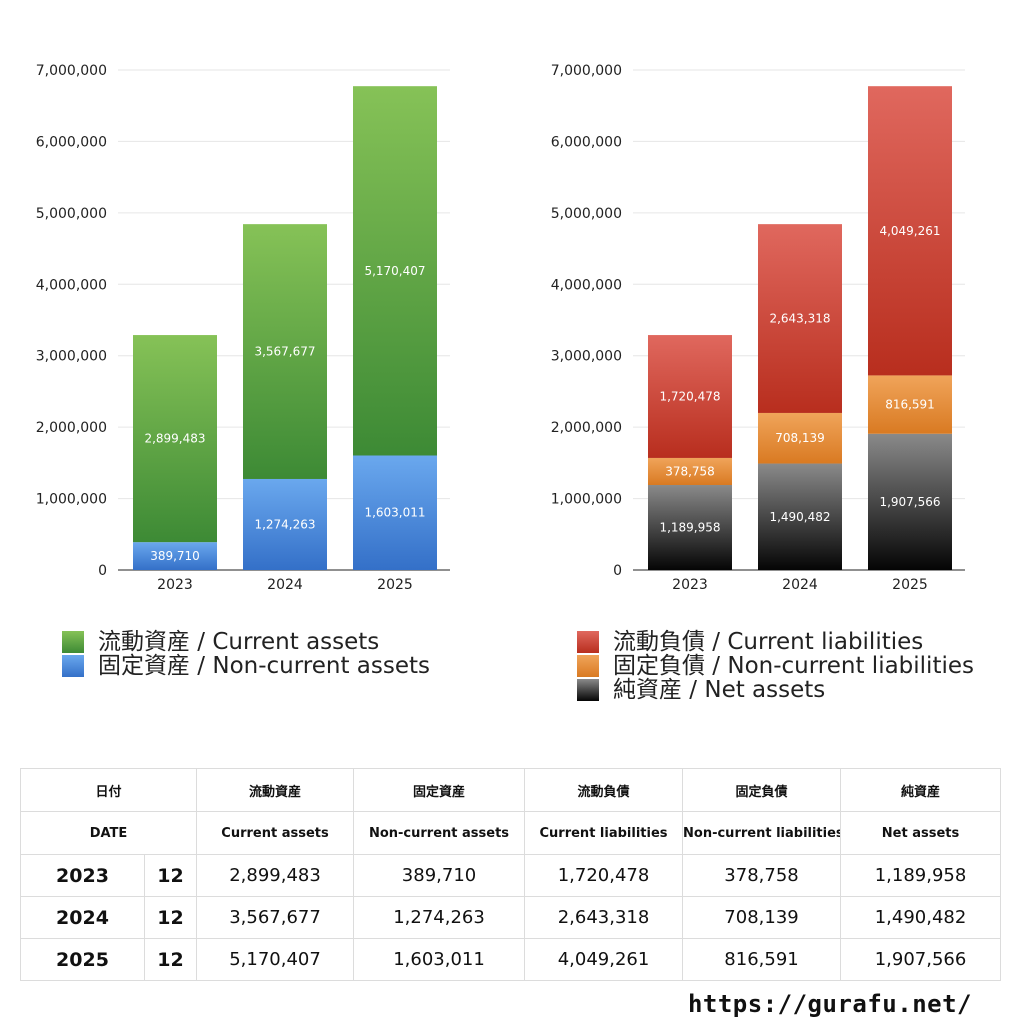 The image size is (1024, 1024). I want to click on header-current-liabilities-en: Current liabilities, so click(604, 833).